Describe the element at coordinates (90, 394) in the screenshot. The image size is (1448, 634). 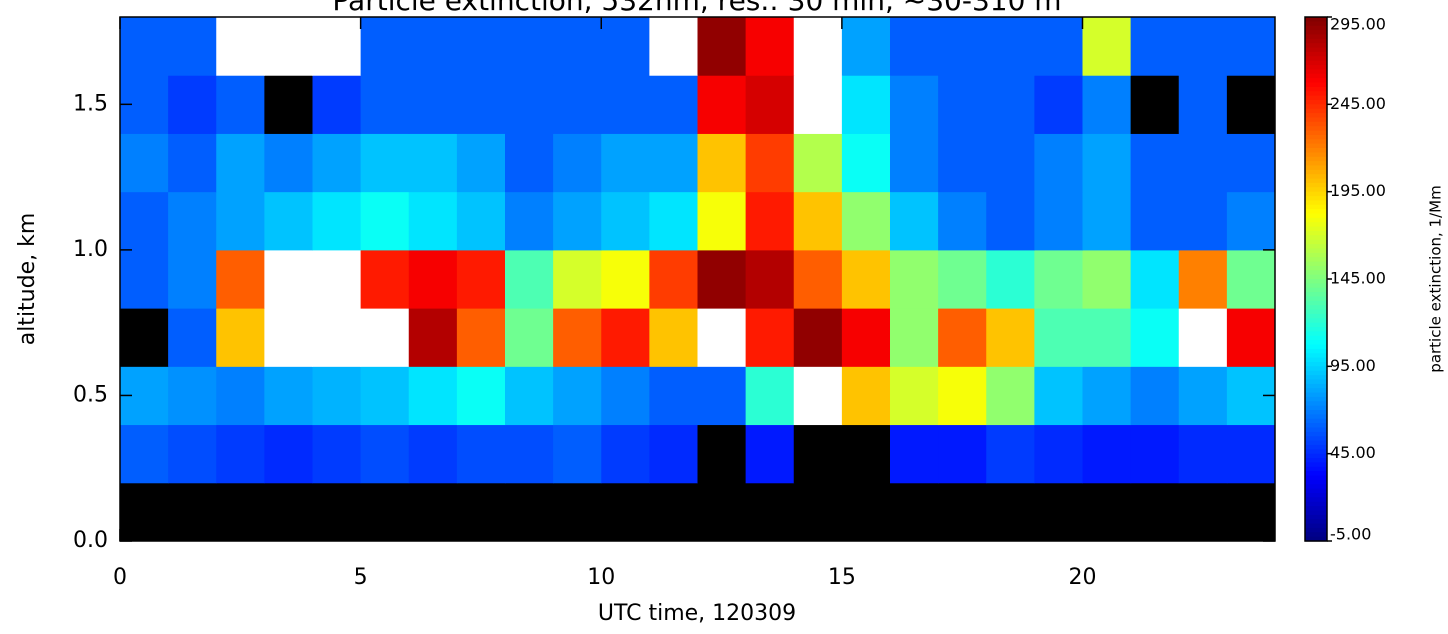
I see `y-tick-label: 0.5` at that location.